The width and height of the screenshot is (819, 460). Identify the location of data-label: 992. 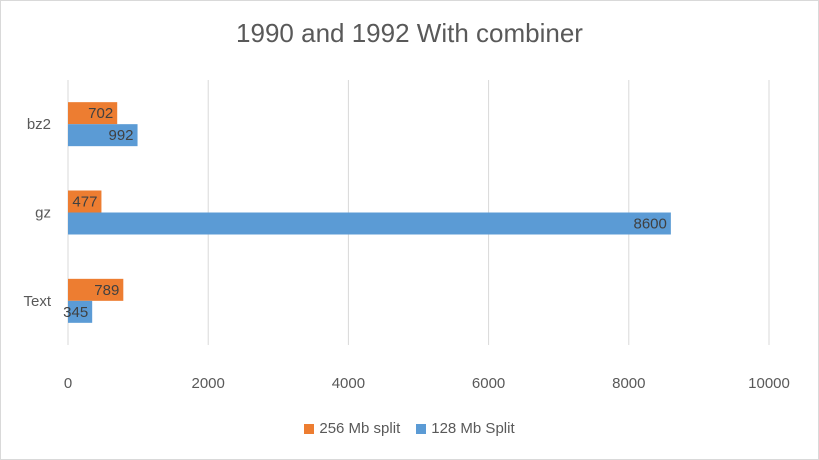
(121, 135).